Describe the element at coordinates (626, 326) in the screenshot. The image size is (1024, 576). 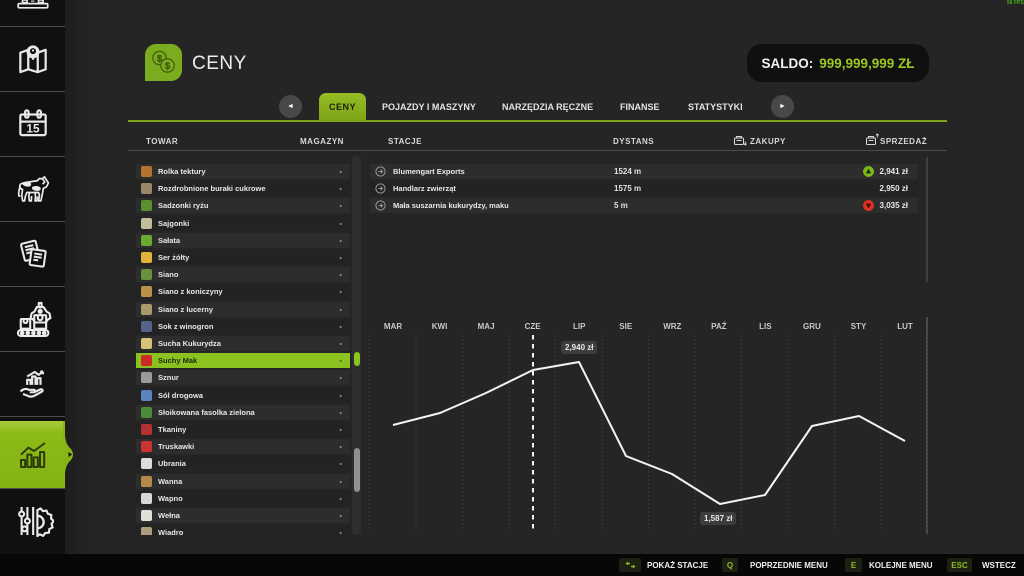
I see `svg-text: SIE` at that location.